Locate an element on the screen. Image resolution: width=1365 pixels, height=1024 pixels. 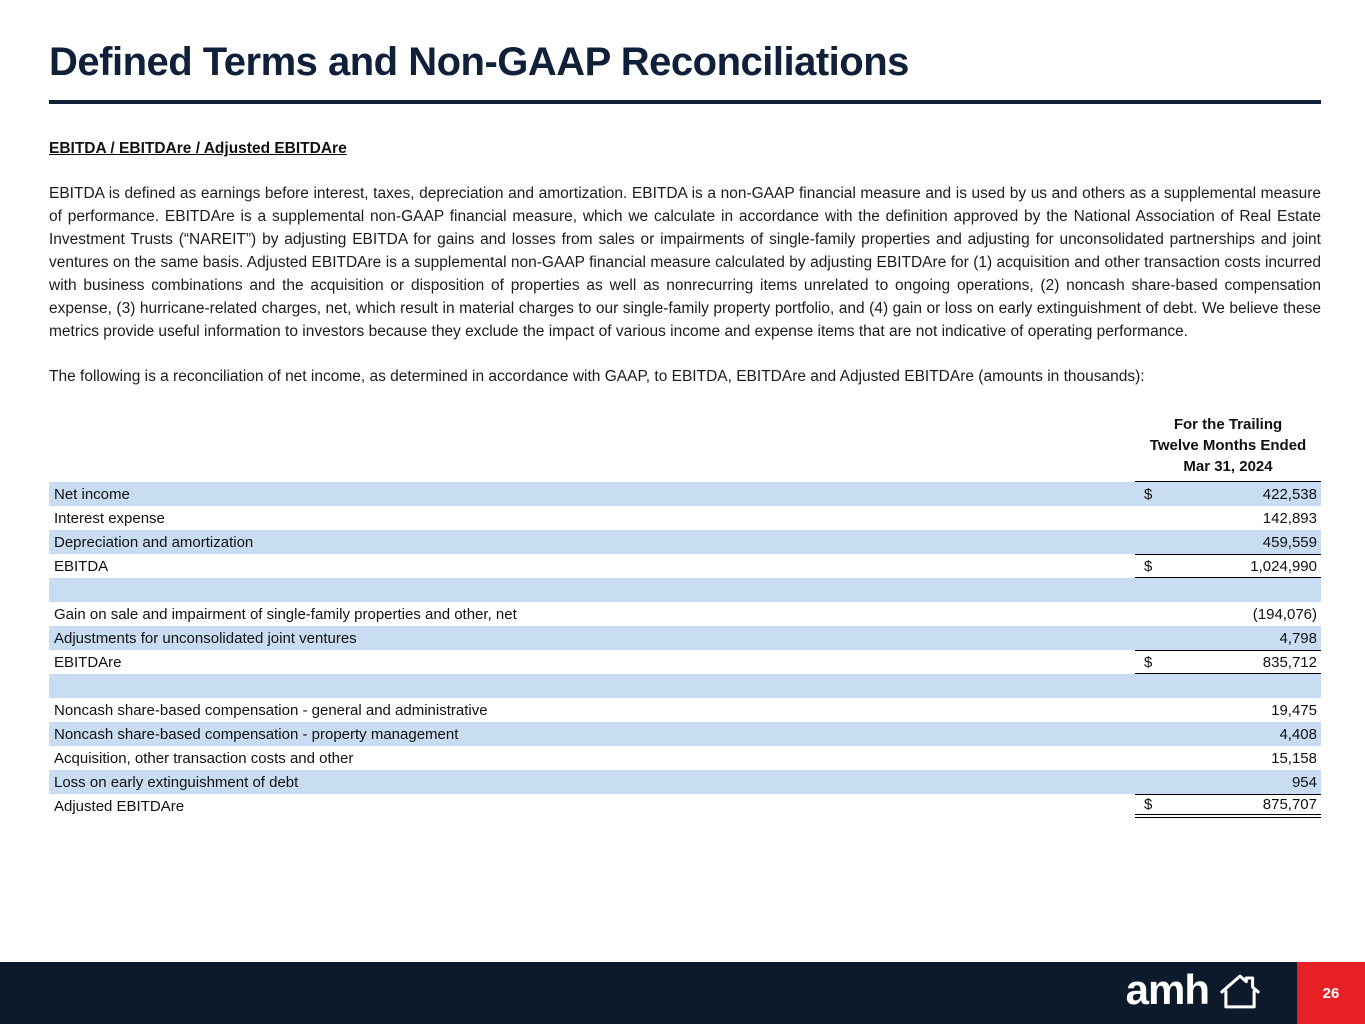
amh-logo-text: amh is located at coordinates (1167, 989).